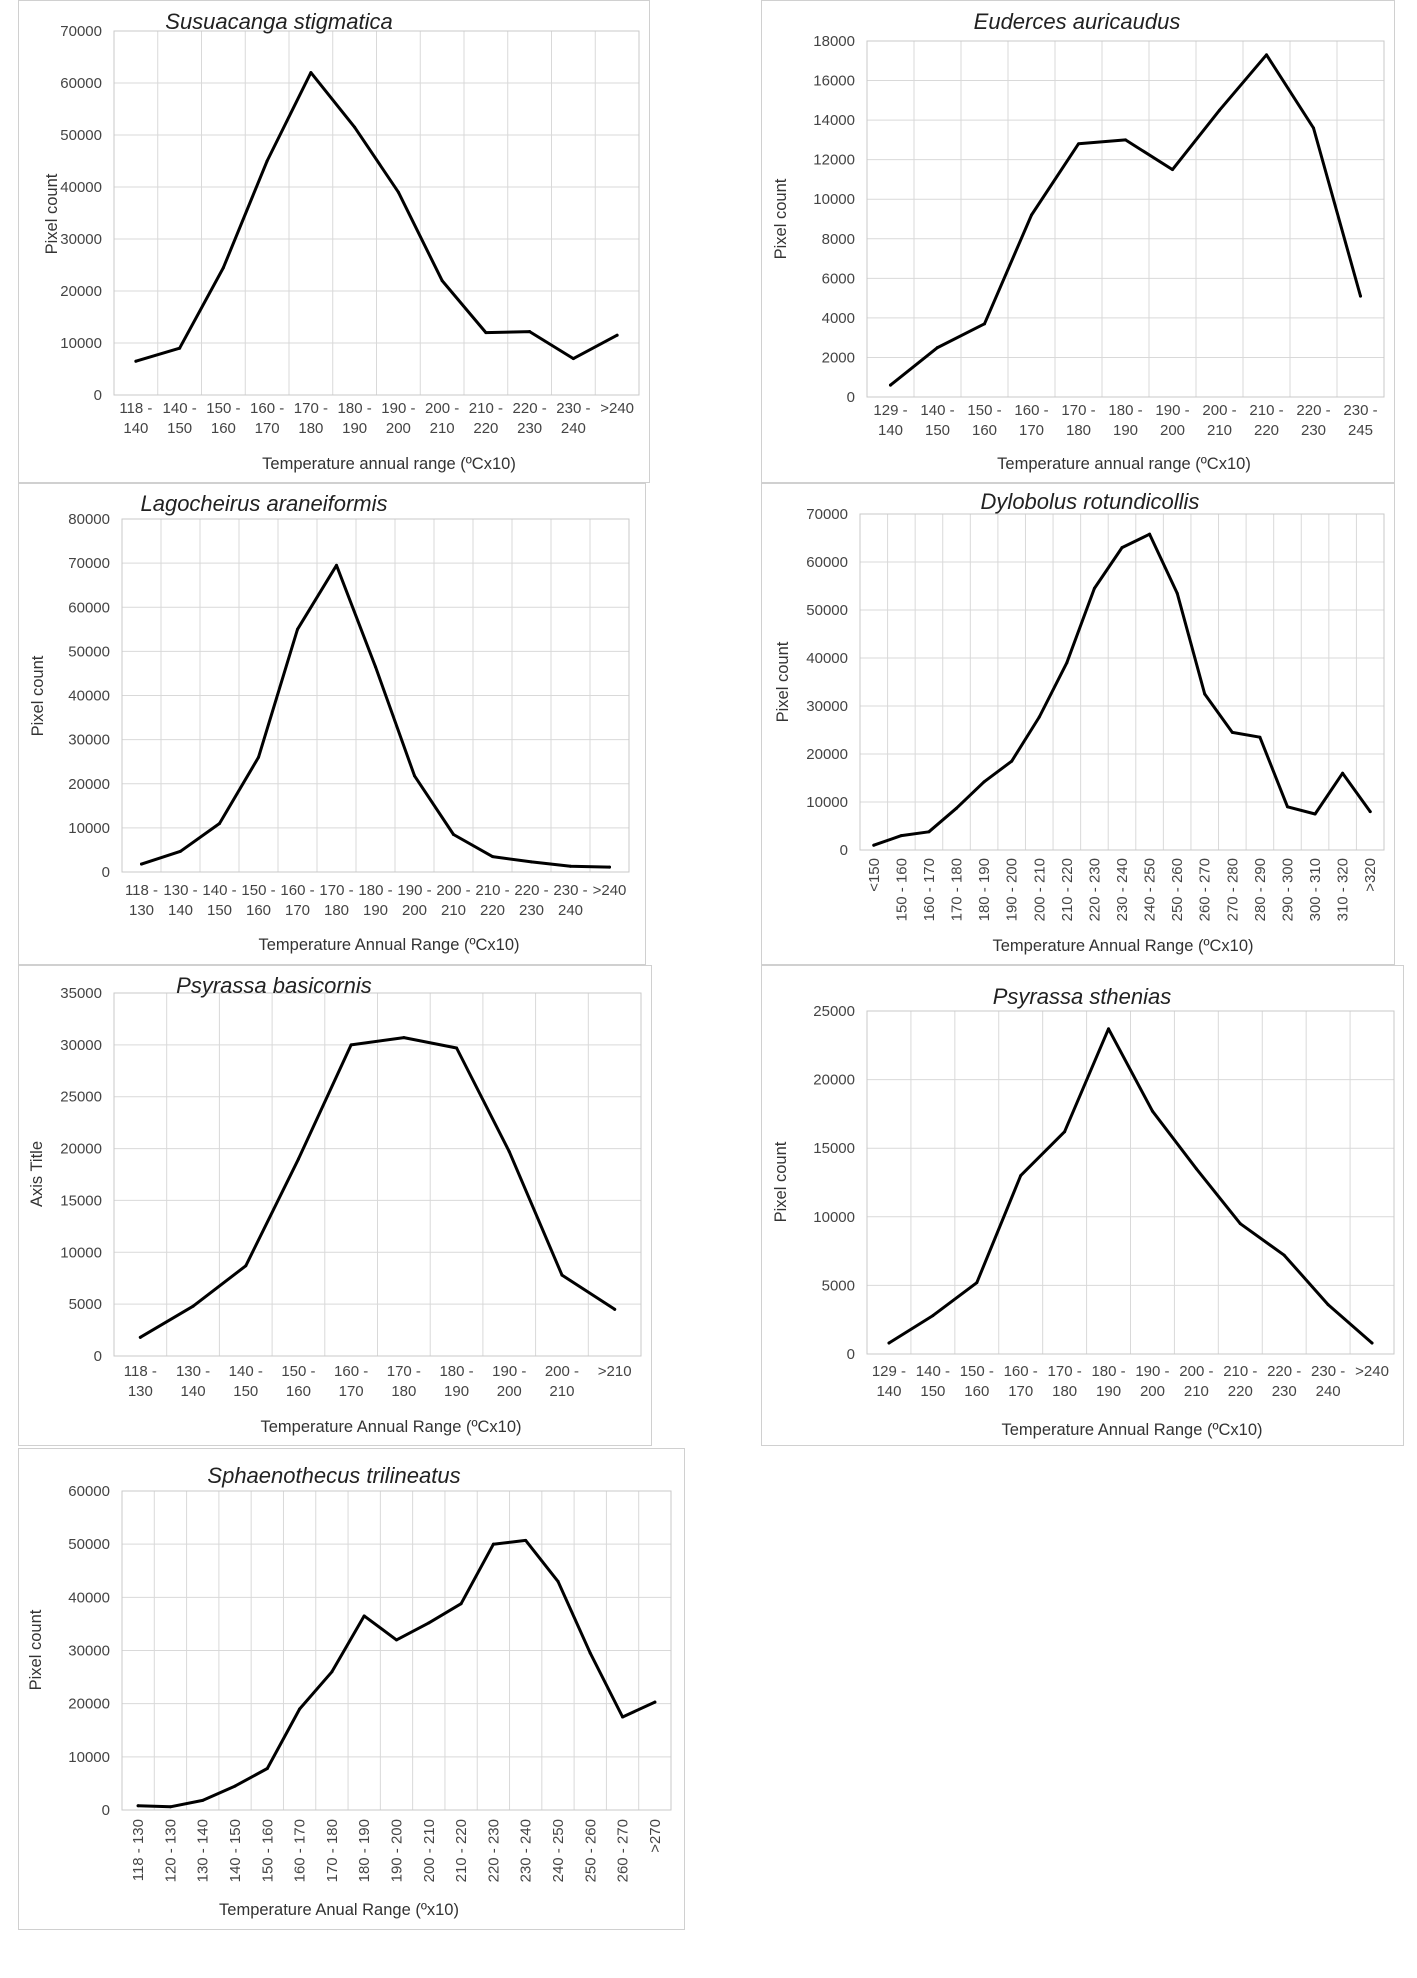  I want to click on y-tick-label: 20000, so click(81, 1149).